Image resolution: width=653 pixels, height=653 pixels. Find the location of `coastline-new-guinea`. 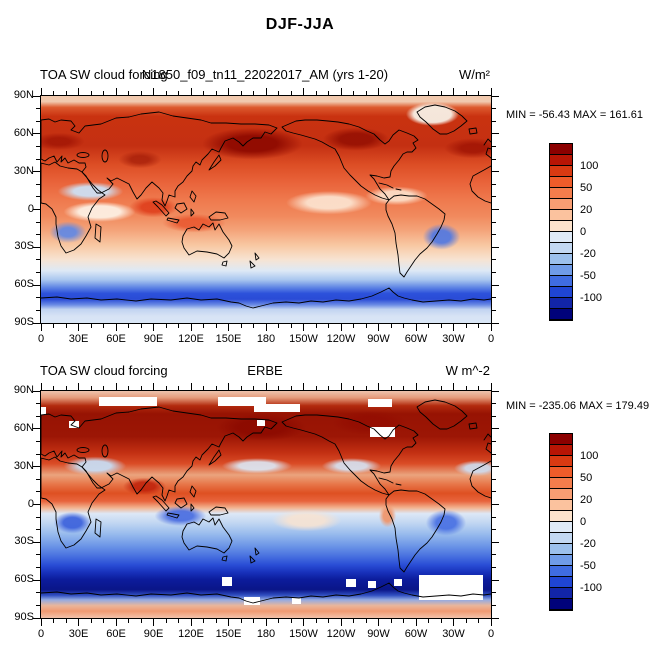

coastline-new-guinea is located at coordinates (218, 216).